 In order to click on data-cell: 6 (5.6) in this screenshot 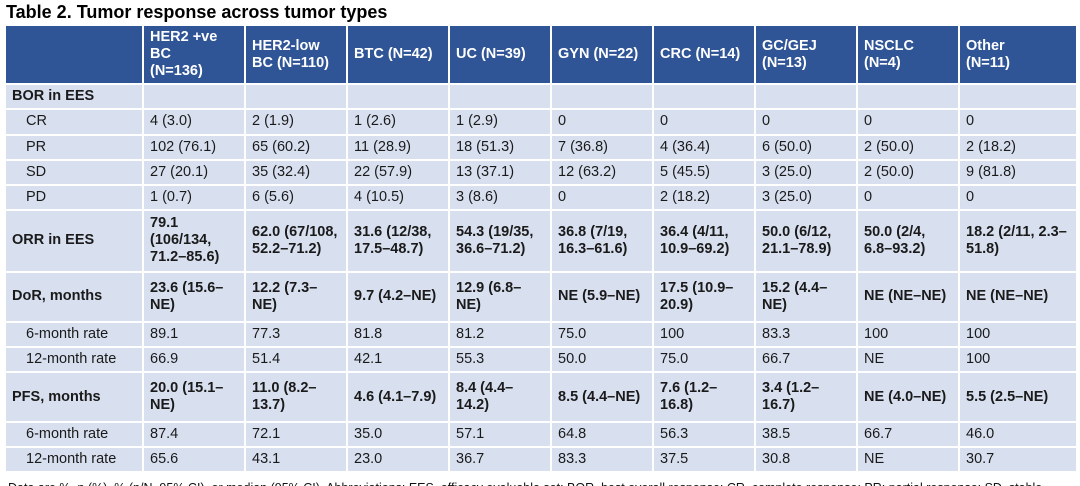, I will do `click(296, 197)`.